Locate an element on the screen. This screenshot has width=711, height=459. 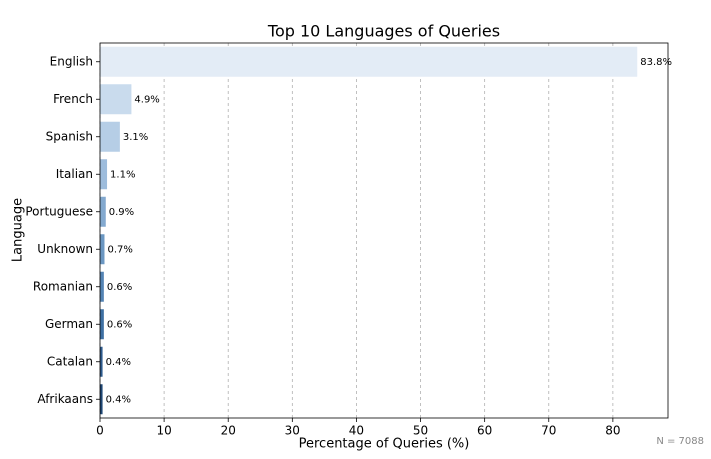
value-label: 0.9% is located at coordinates (121, 212).